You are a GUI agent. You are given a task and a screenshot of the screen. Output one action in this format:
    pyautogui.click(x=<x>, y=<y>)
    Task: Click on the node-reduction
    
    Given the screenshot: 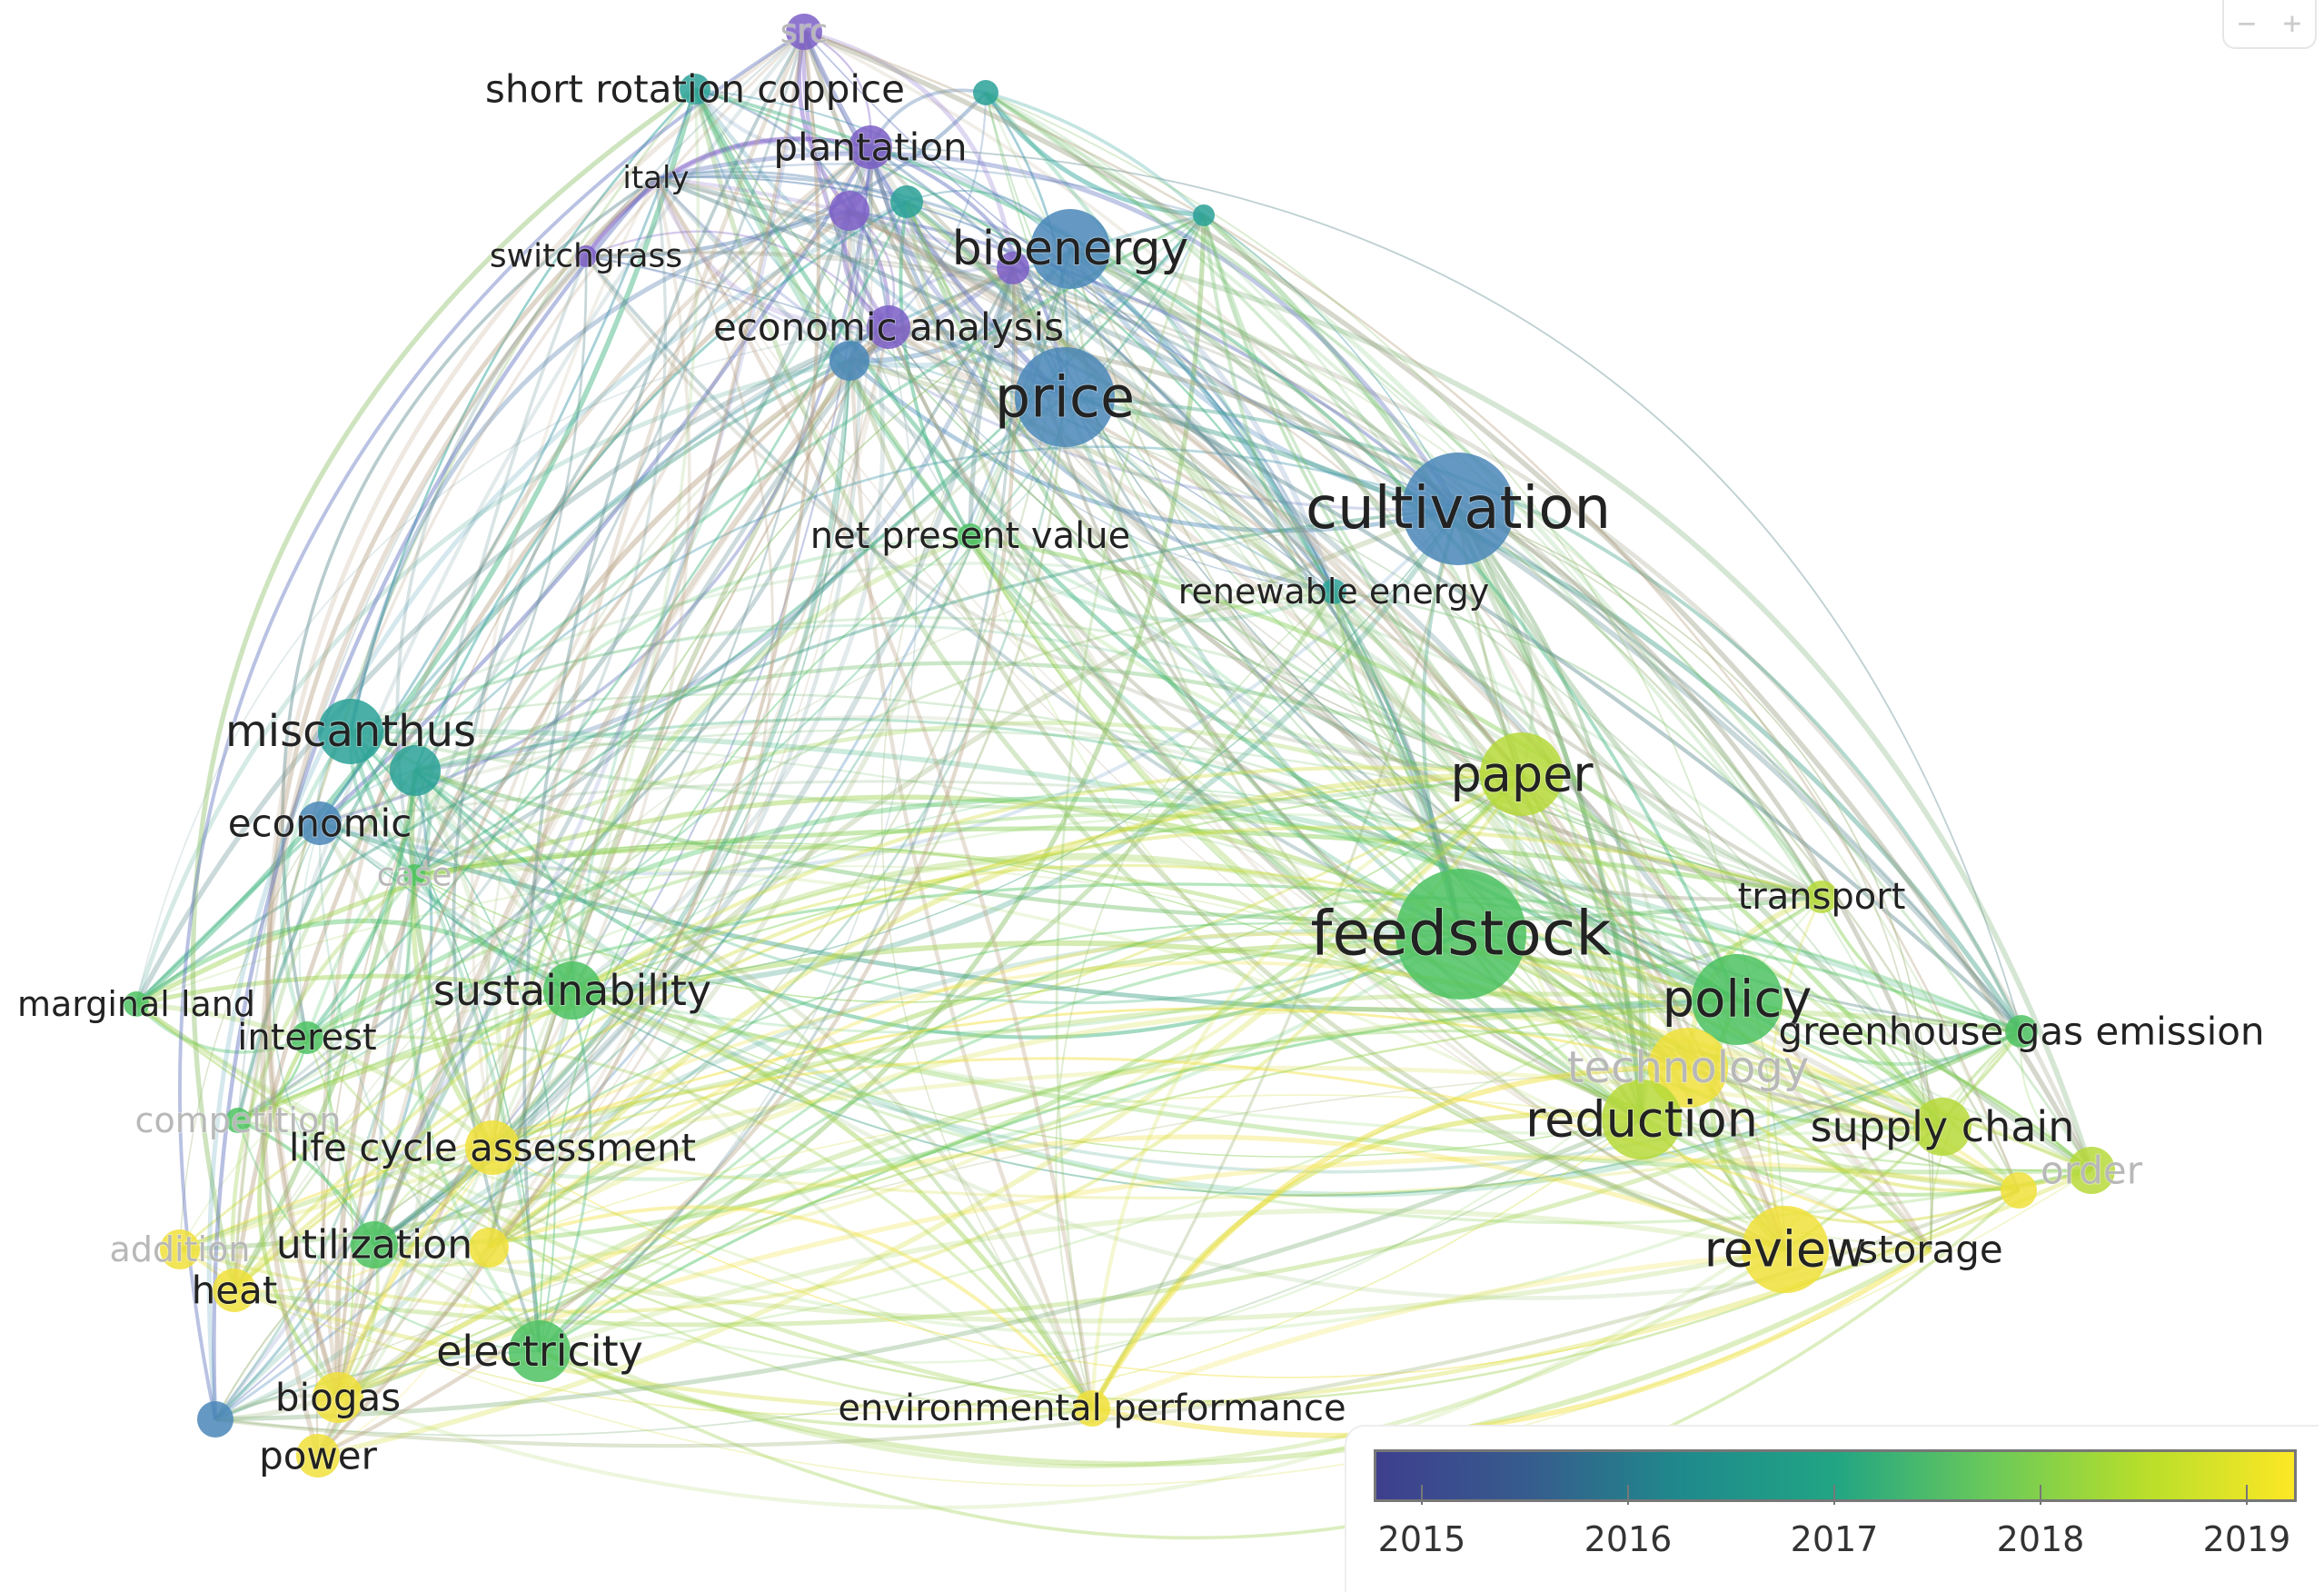 What is the action you would take?
    pyautogui.click(x=1642, y=1119)
    